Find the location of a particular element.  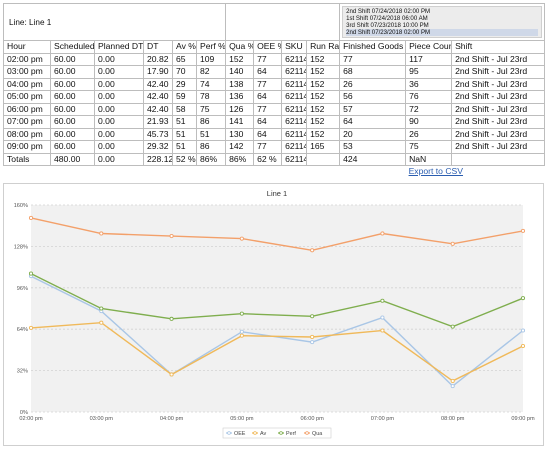

table-cell: 68 is located at coordinates (373, 72).